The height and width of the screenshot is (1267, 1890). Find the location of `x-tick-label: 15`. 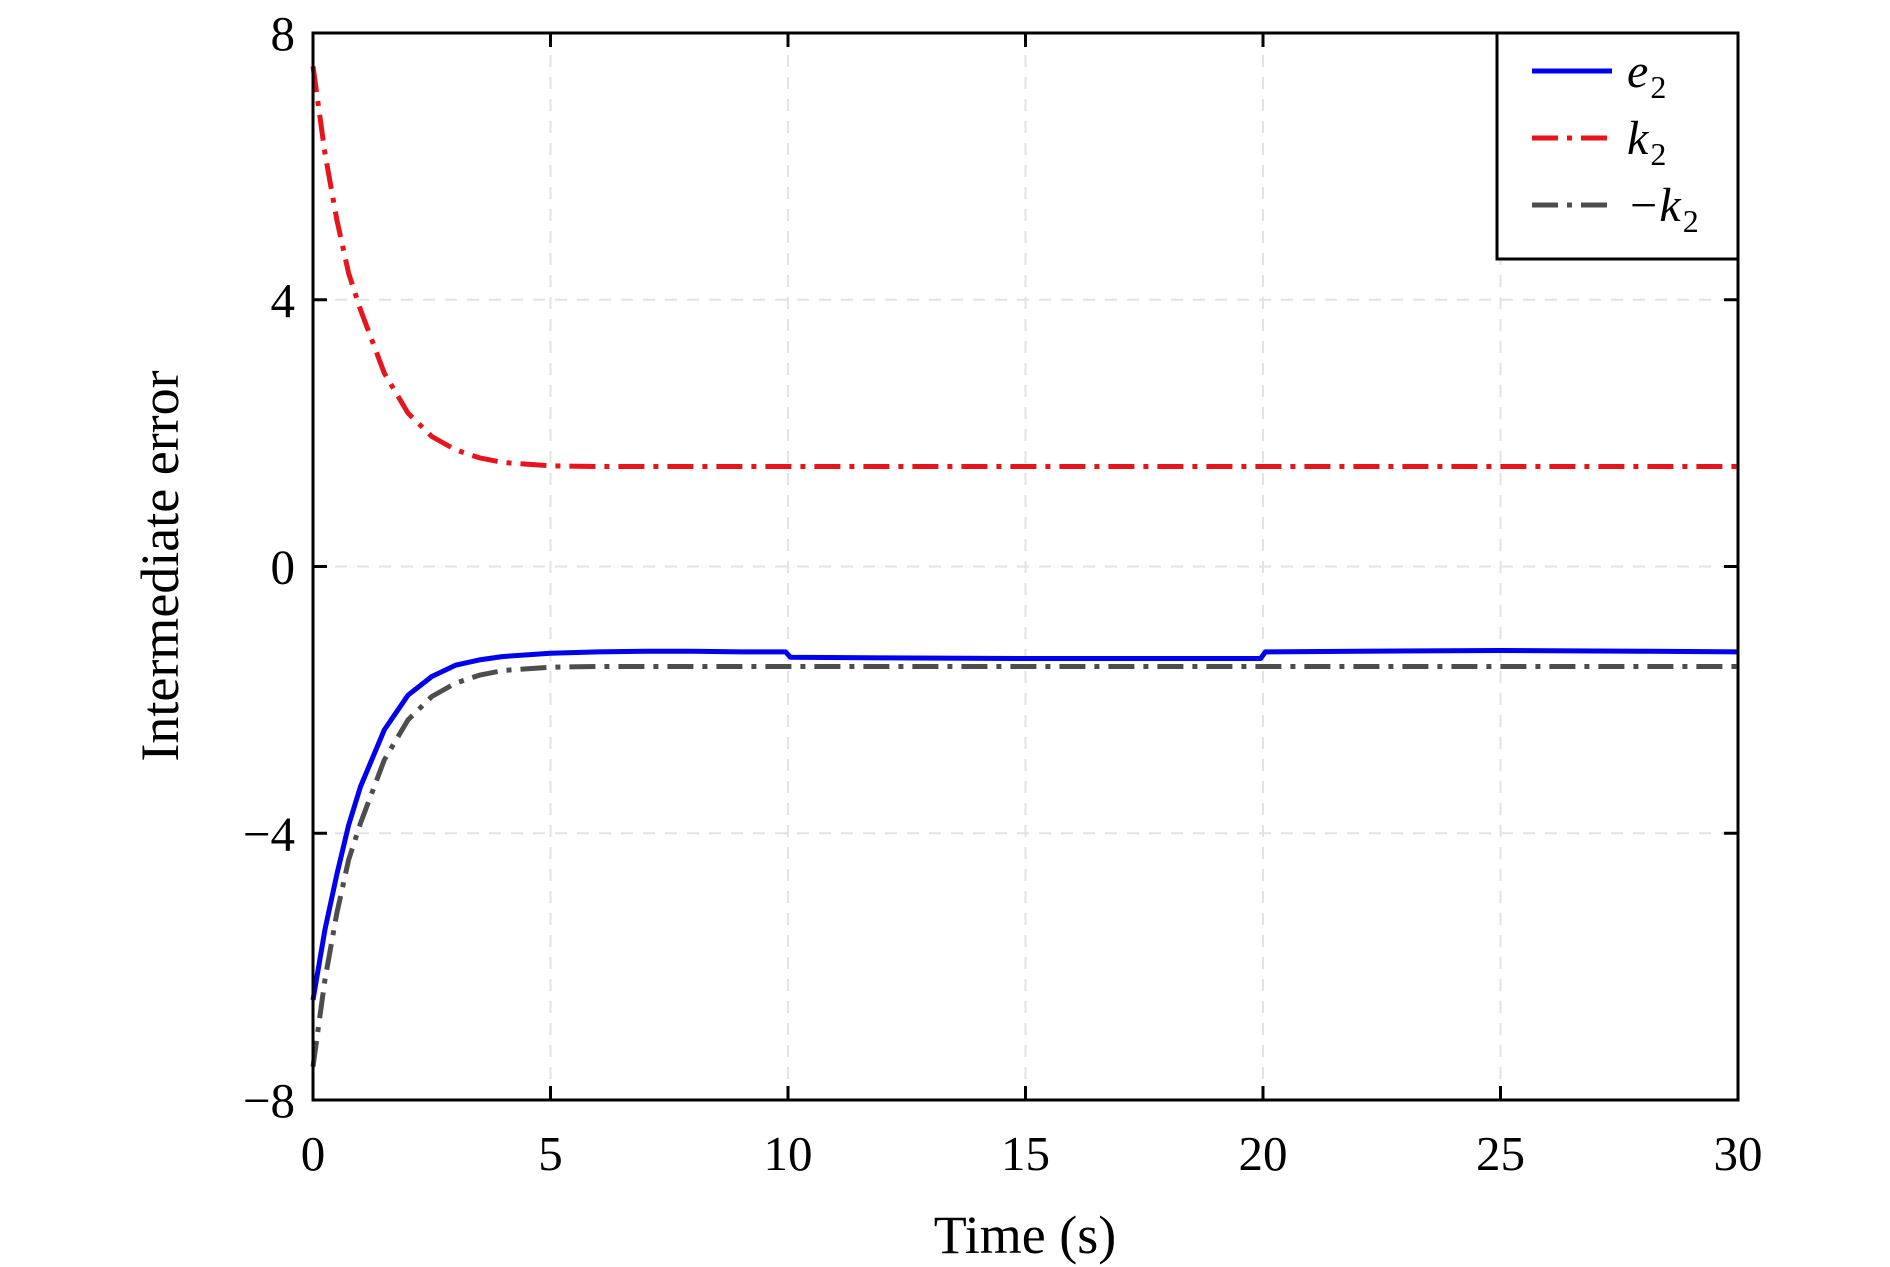

x-tick-label: 15 is located at coordinates (1025, 1153).